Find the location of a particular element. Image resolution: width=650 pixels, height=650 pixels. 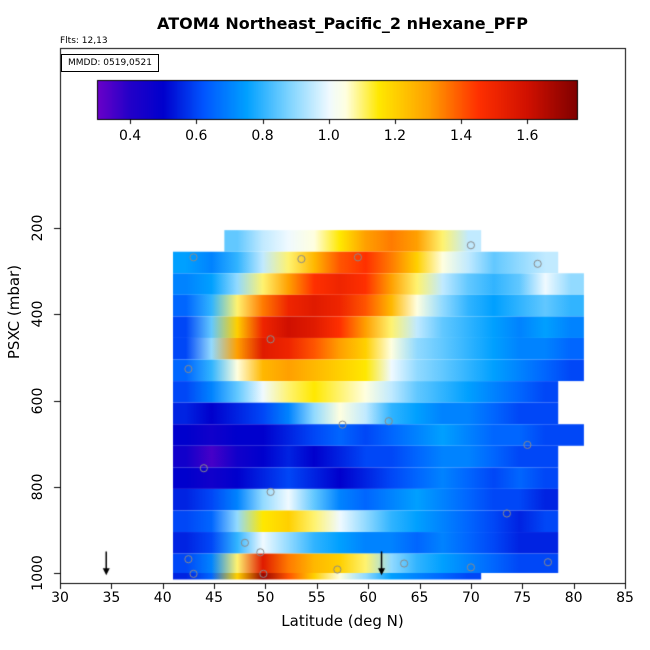

y-tick-label: 200 is located at coordinates (38, 228).